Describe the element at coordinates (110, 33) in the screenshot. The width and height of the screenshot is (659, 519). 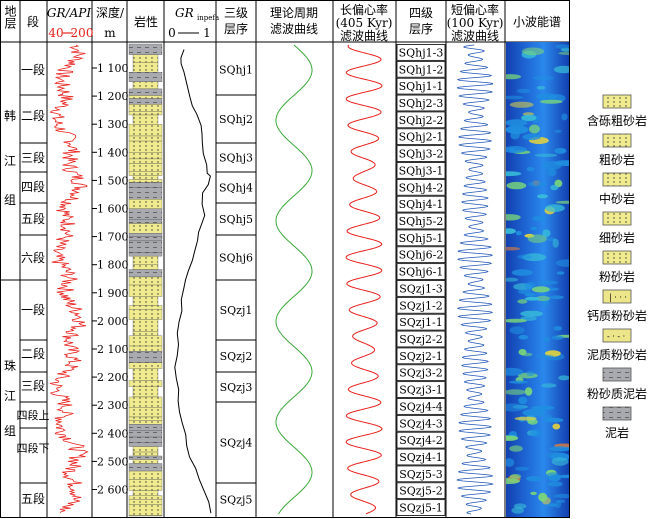
I see `header-depth-unit: m` at that location.